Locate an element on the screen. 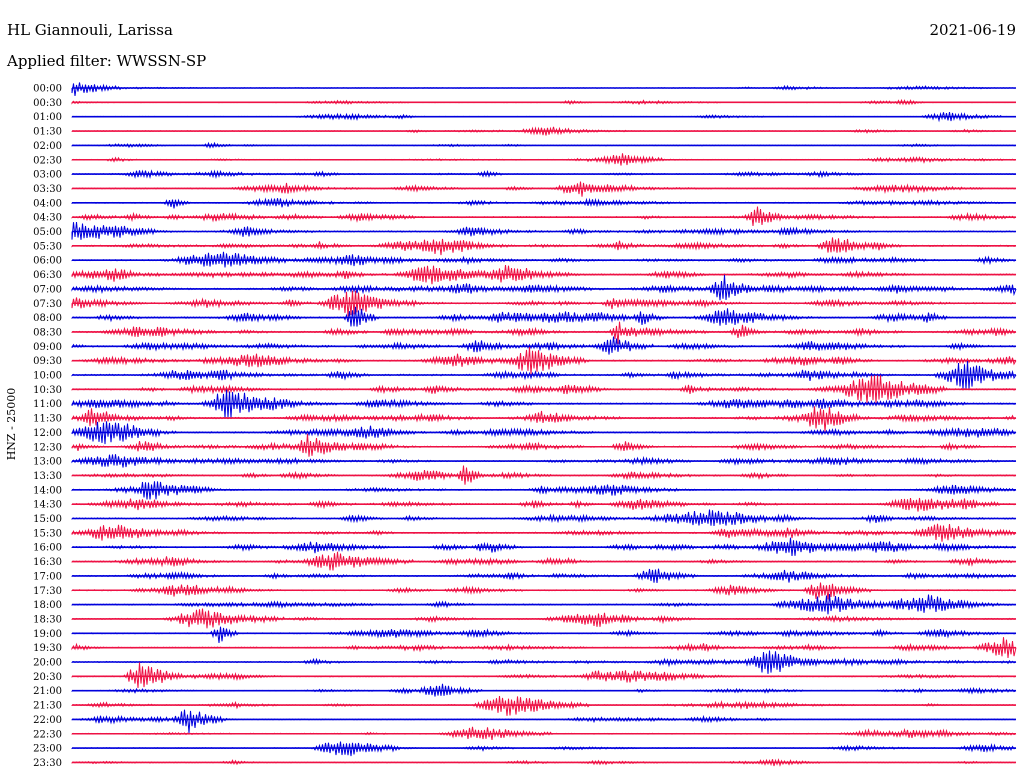 This screenshot has height=780, width=1024. row-time-label: 00:30 is located at coordinates (47, 103).